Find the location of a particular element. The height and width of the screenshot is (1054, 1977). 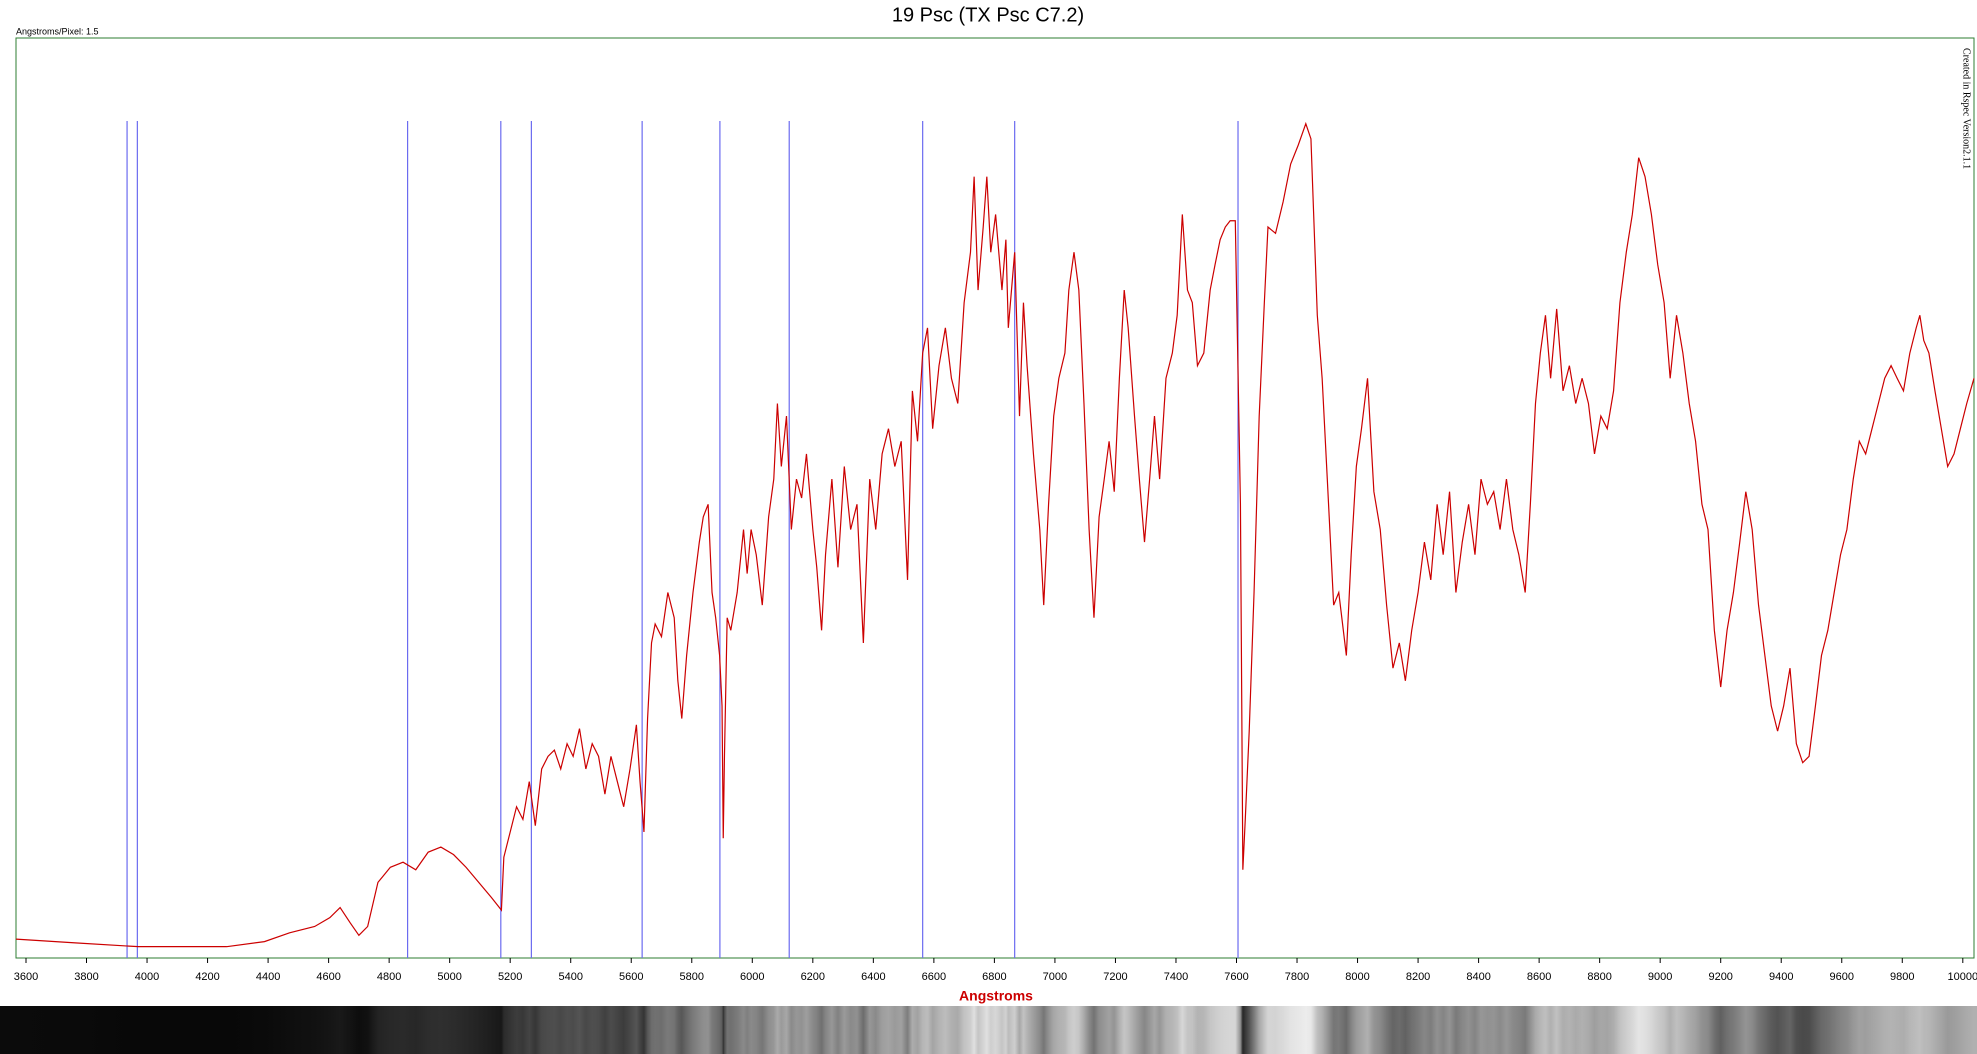

x-tick-label: 8800 is located at coordinates (1599, 977).